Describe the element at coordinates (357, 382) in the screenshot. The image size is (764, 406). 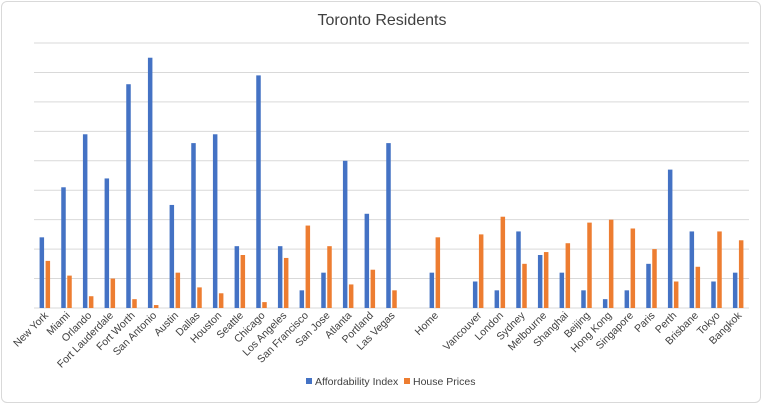
I see `legend-label-0: Affordability Index` at that location.